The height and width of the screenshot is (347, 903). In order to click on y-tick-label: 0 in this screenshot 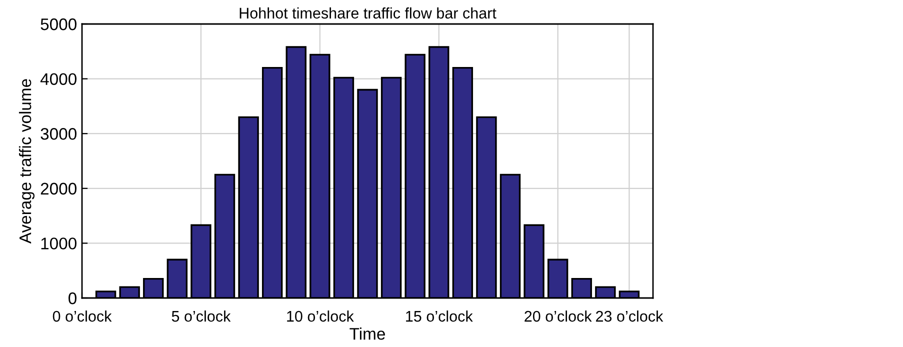, I will do `click(72, 298)`.